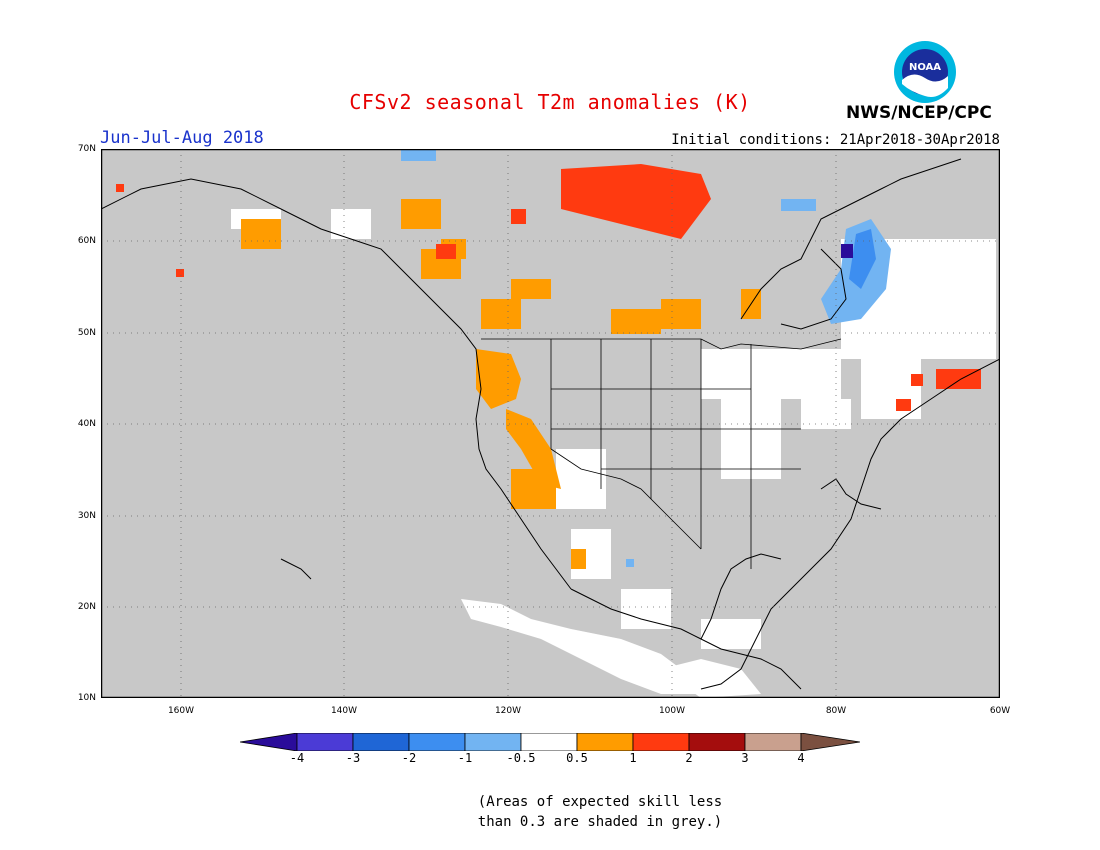  I want to click on lat-label: 50N, so click(86, 333).